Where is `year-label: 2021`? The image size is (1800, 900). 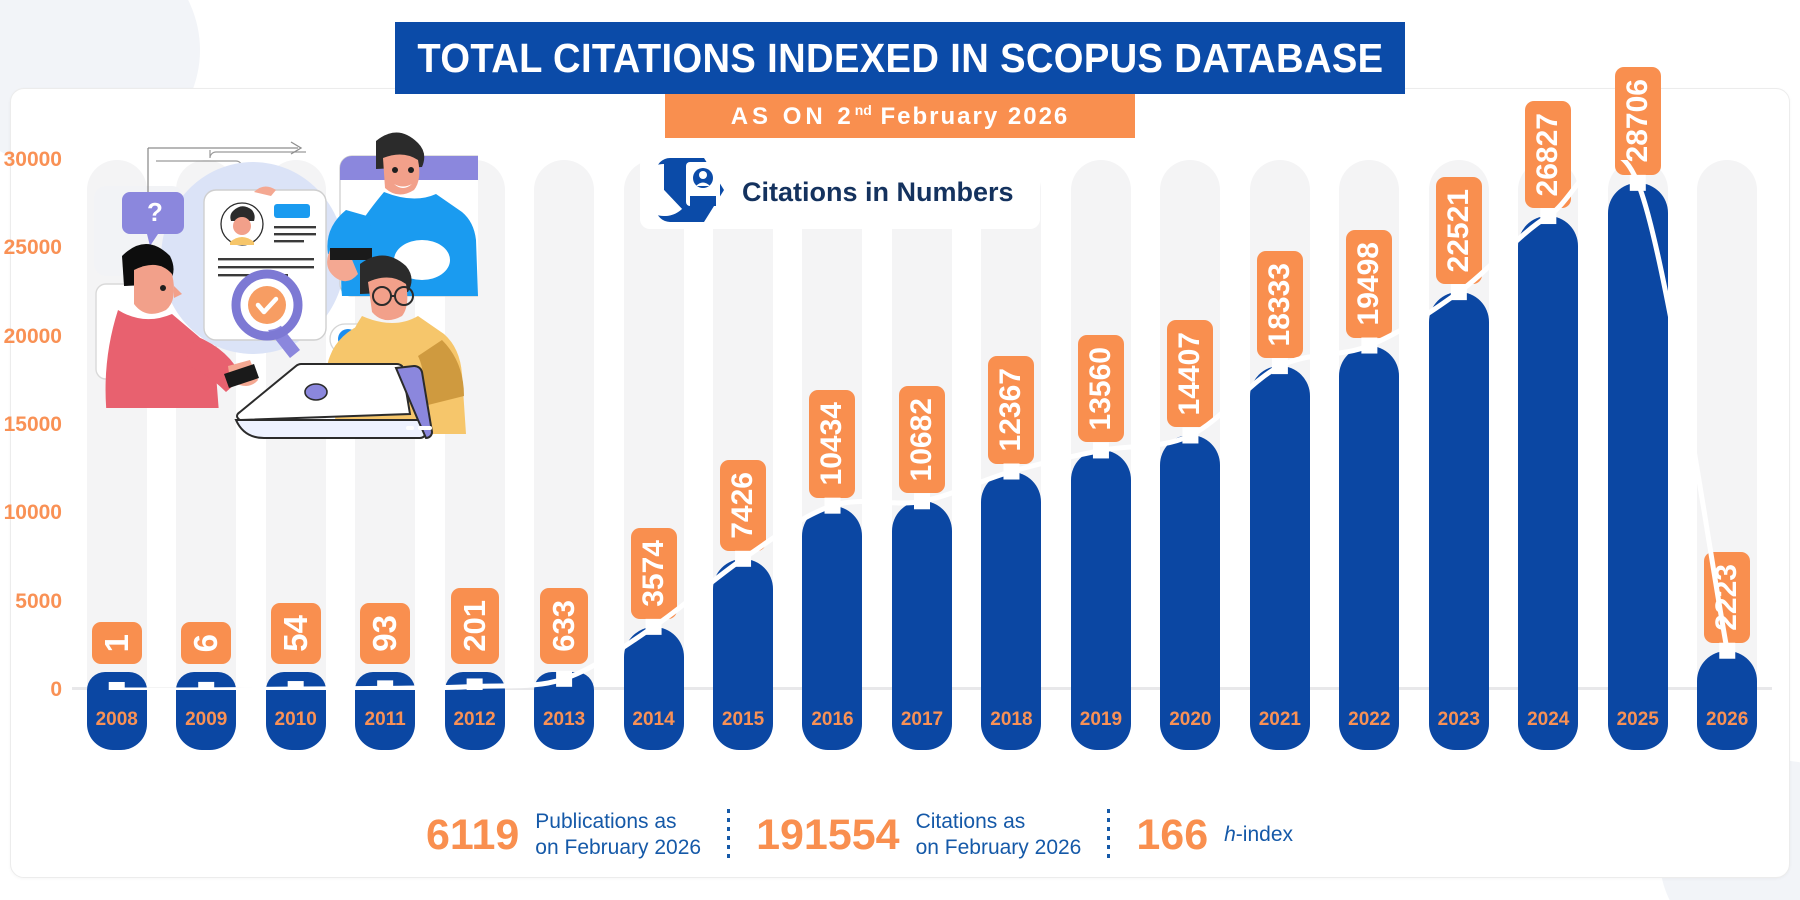
year-label: 2021 is located at coordinates (1279, 720).